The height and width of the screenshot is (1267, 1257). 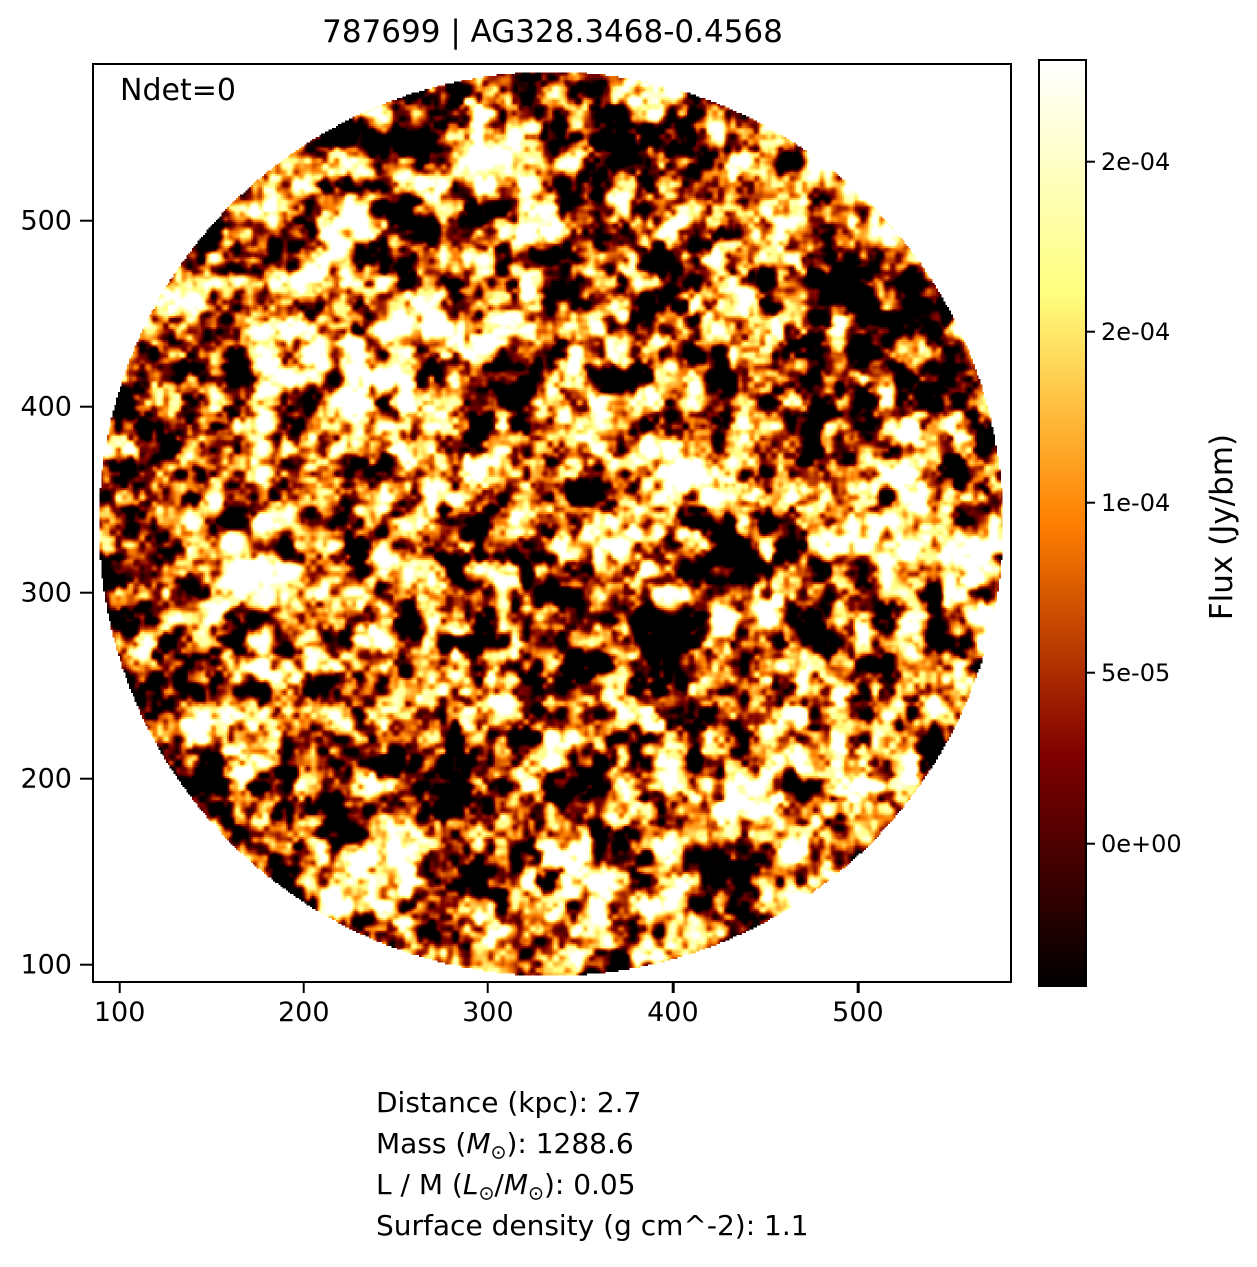 I want to click on ndet-annotation: Ndet=0, so click(x=178, y=90).